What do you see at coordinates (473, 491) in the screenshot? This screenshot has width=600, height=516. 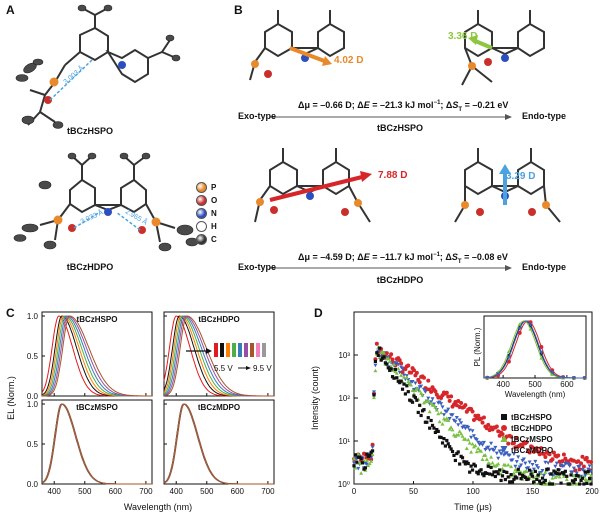 I see `x-tick-label: 100` at bounding box center [473, 491].